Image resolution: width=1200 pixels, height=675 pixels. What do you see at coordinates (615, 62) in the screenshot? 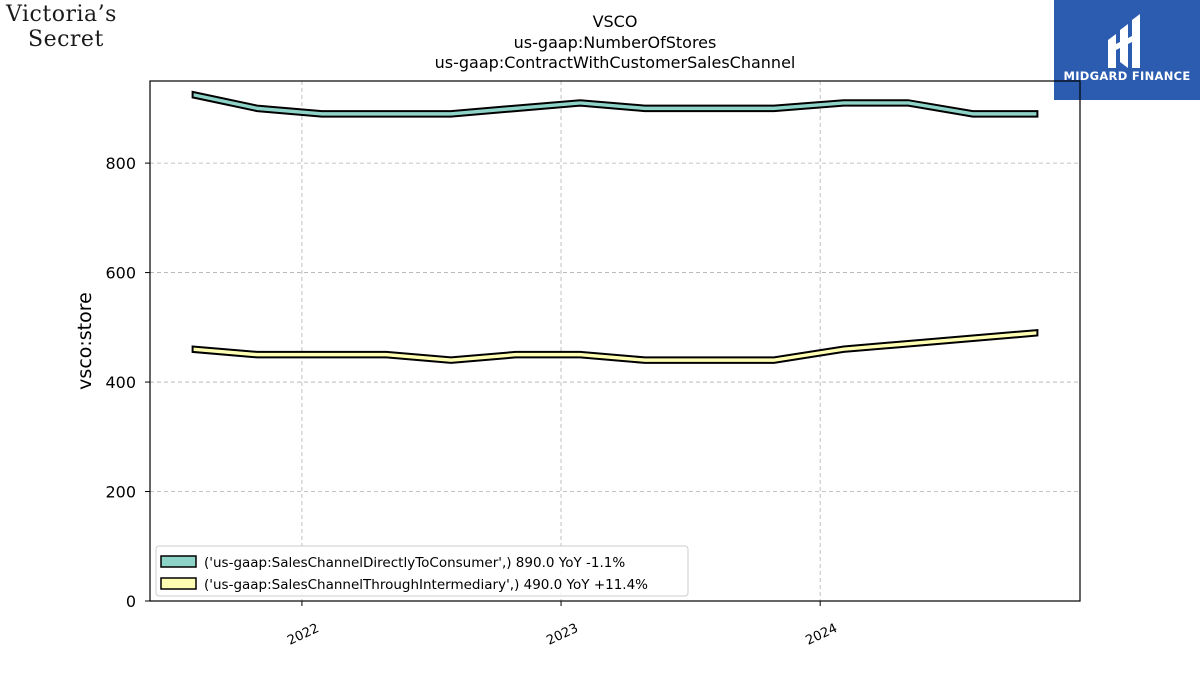
I see `chart-subtitle-2: us-gaap:ContractWithCustomerSalesChannel` at bounding box center [615, 62].